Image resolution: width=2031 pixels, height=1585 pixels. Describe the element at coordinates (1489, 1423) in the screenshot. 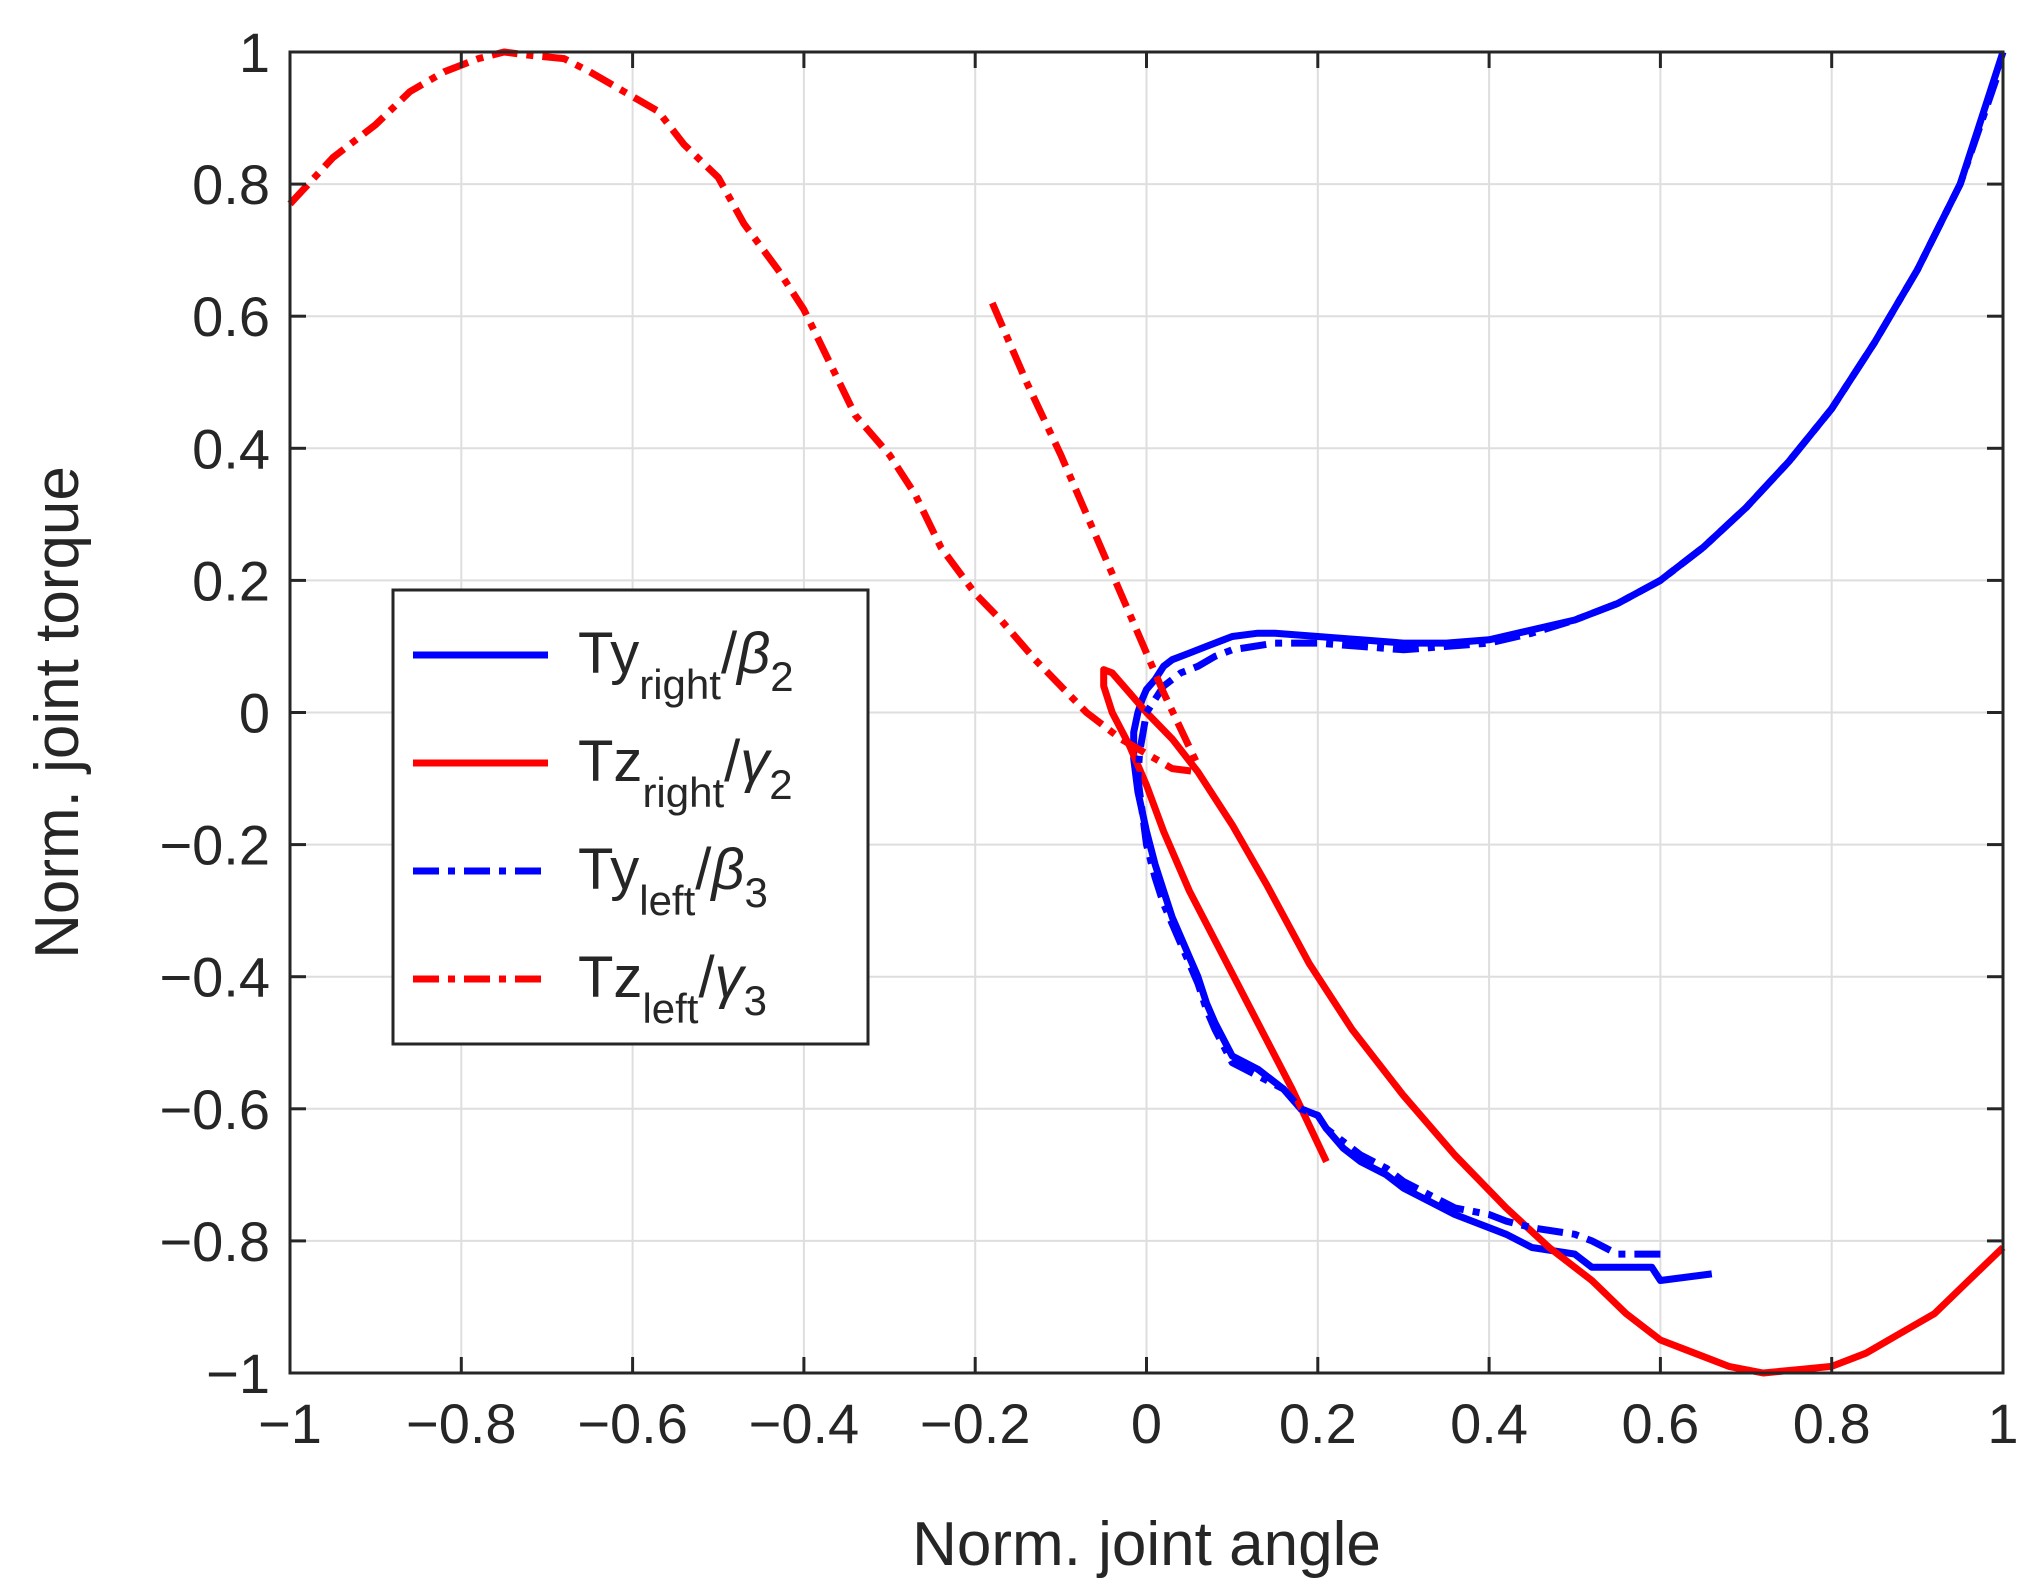

I see `x-tick-label: 0.4` at that location.